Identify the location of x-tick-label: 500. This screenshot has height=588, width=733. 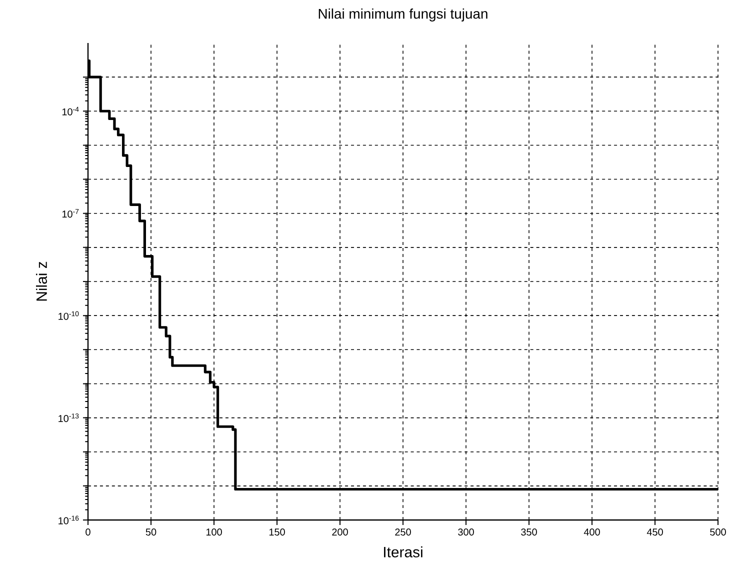
(718, 532).